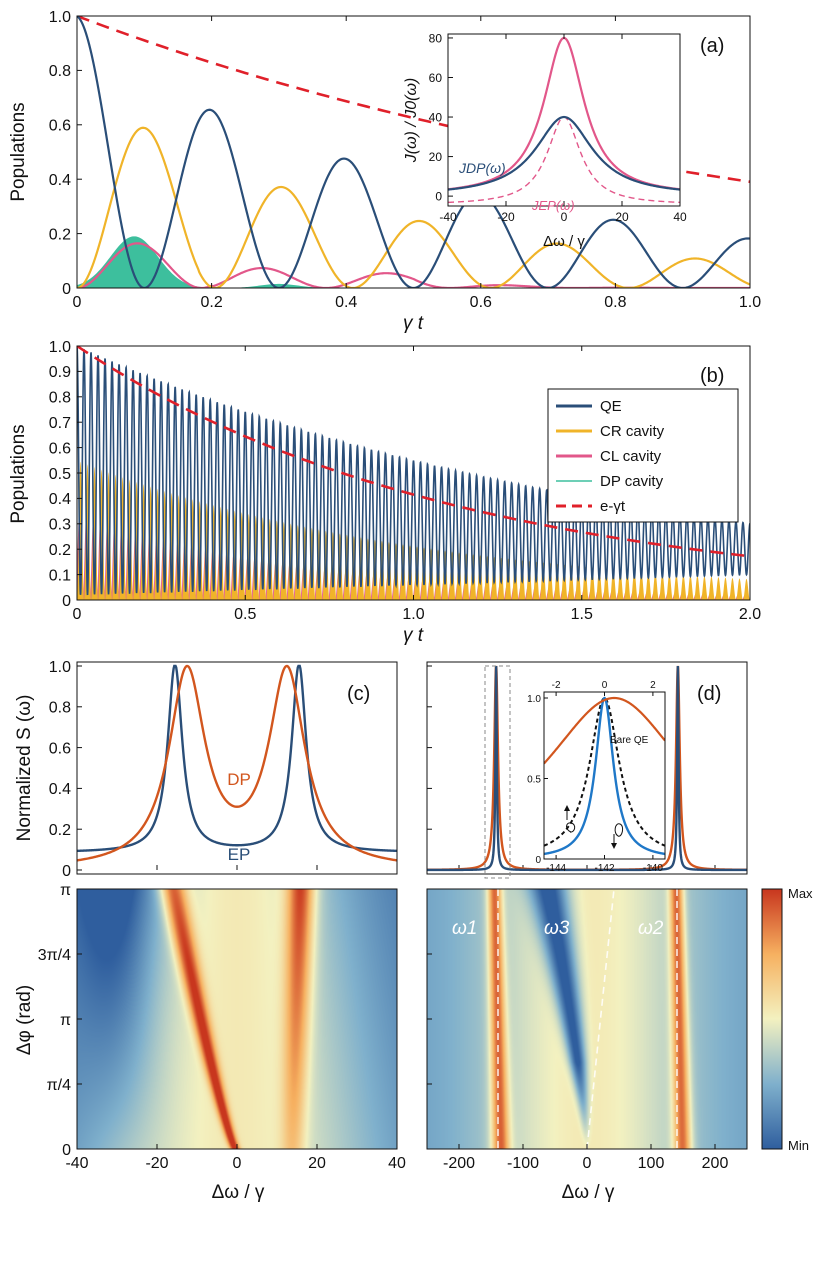 The image size is (822, 1264). What do you see at coordinates (459, 1163) in the screenshot?
I see `x-tick-label: -200` at bounding box center [459, 1163].